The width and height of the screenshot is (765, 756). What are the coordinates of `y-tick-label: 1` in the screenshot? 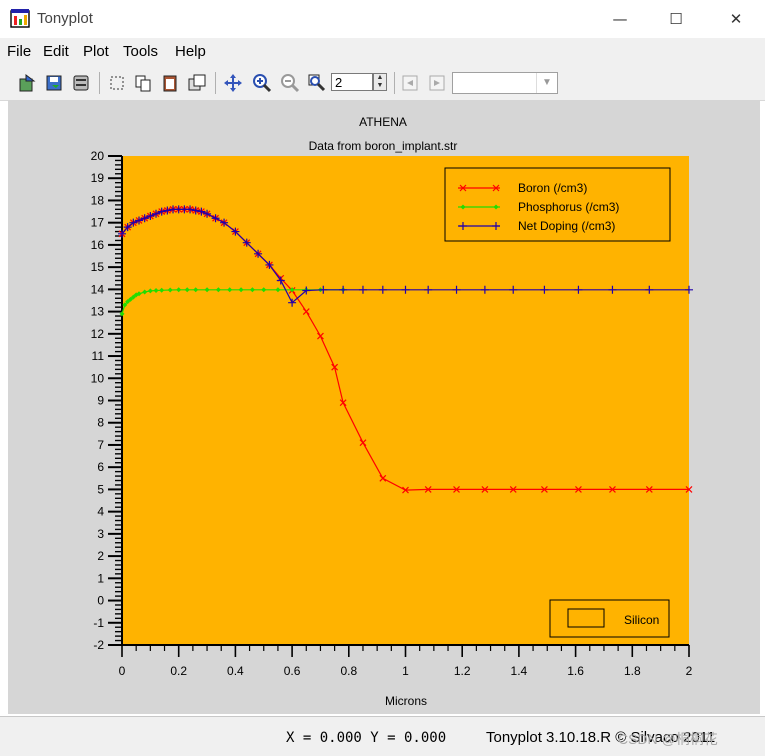 It's located at (100, 578).